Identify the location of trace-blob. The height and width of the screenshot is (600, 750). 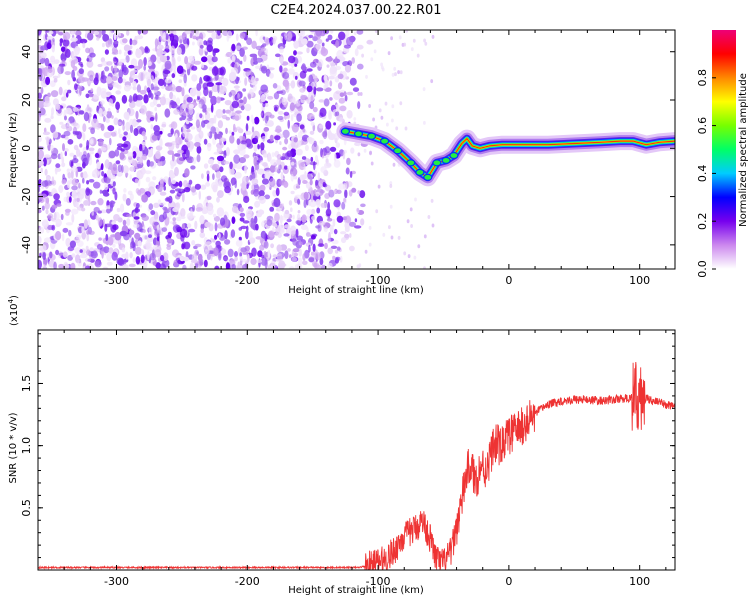
(446, 160).